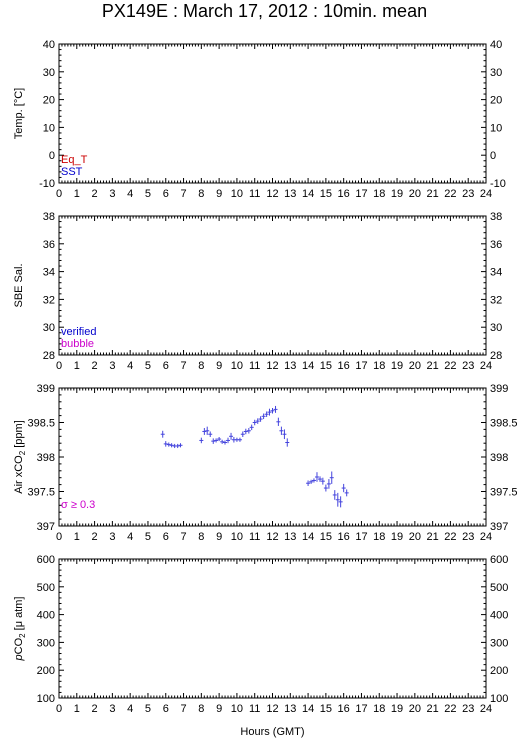 Image resolution: width=529 pixels, height=739 pixels. I want to click on y-tick-label-left: 397.5, so click(41, 493).